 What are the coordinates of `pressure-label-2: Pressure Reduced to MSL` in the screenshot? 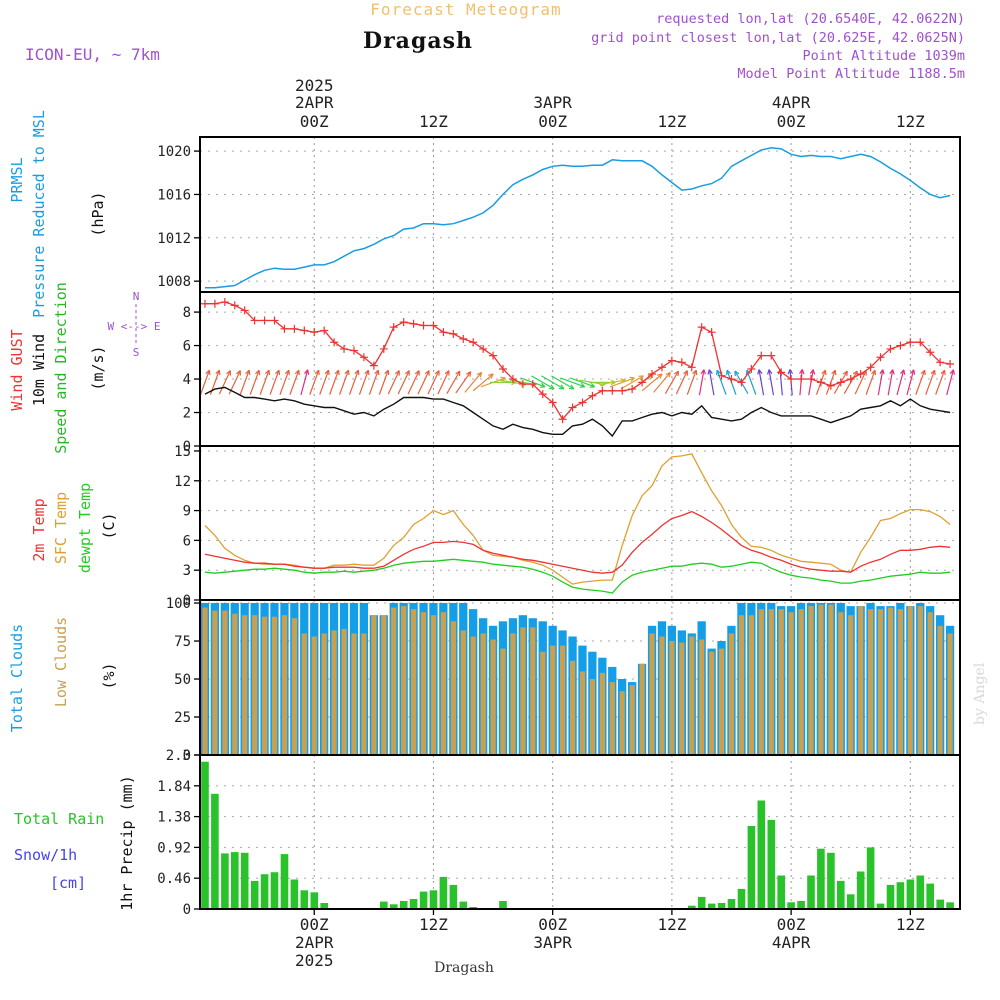 It's located at (39, 214).